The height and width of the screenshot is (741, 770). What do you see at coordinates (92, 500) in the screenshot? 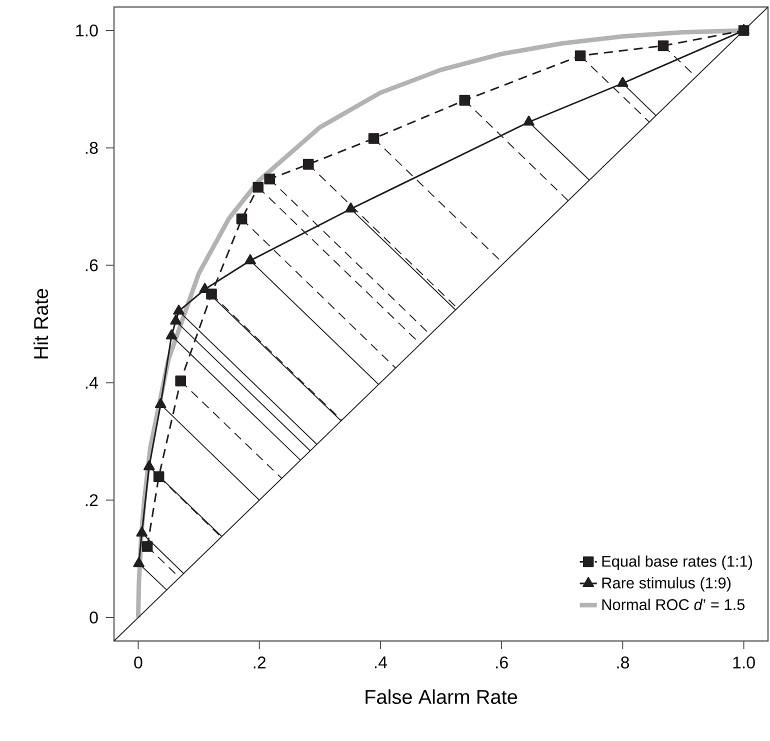
I see `y-tick-label: .2` at bounding box center [92, 500].